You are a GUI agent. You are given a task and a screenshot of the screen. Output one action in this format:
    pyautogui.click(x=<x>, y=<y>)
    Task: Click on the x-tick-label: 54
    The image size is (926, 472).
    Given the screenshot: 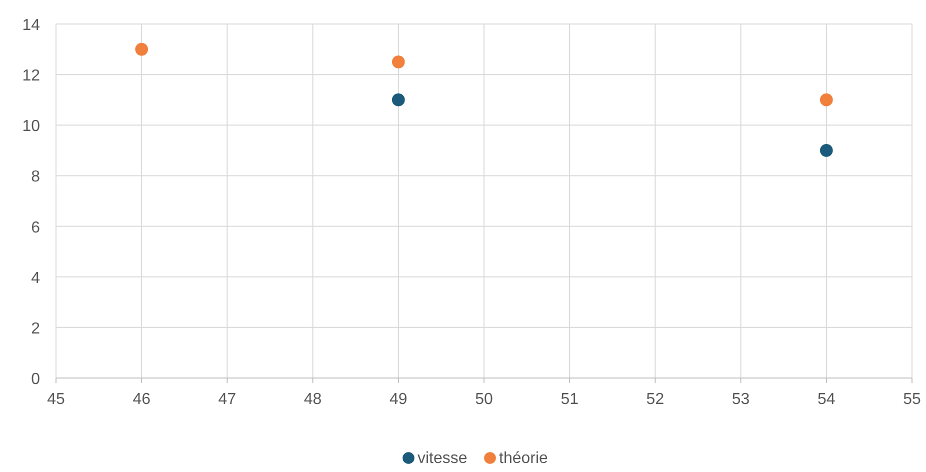 What is the action you would take?
    pyautogui.click(x=827, y=399)
    